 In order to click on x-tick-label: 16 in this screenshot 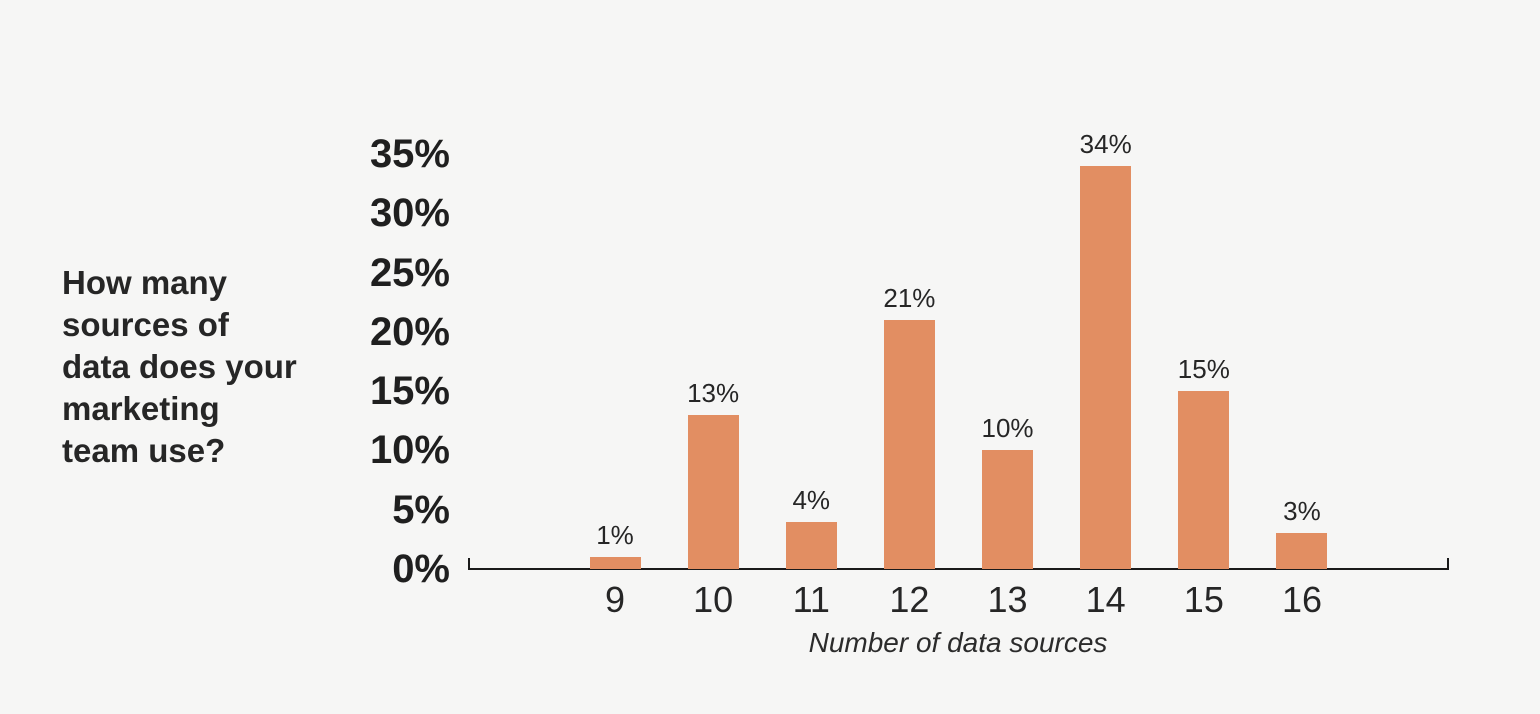, I will do `click(1301, 599)`.